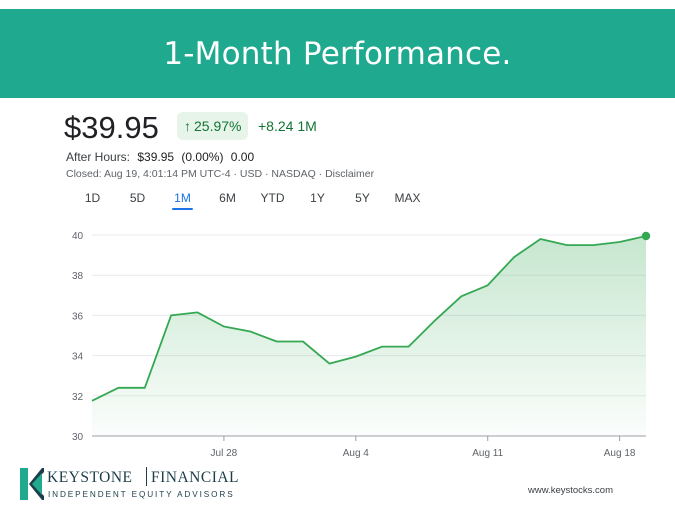  Describe the element at coordinates (570, 490) in the screenshot. I see `website-link: www.keystocks.com` at that location.